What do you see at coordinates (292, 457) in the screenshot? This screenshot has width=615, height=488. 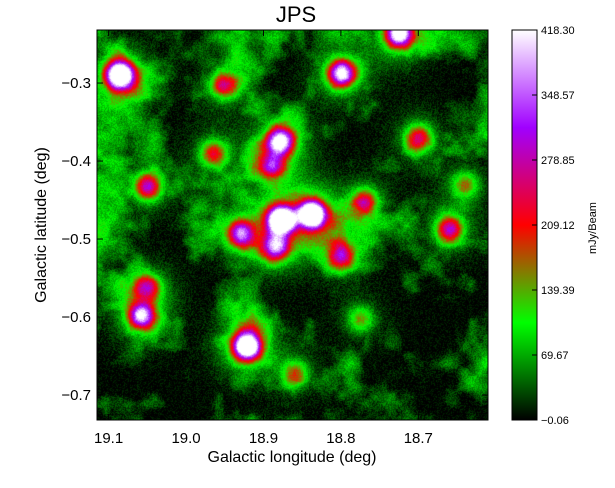 I see `x-axis-label: Galactic longitude (deg)` at bounding box center [292, 457].